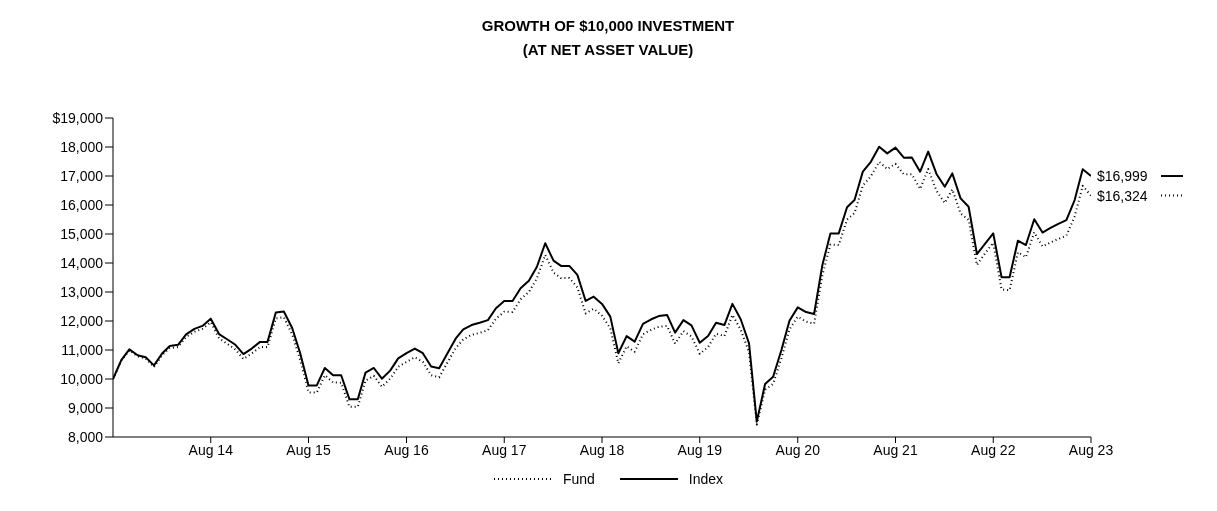  What do you see at coordinates (993, 449) in the screenshot?
I see `x-tick-label: Aug 22` at bounding box center [993, 449].